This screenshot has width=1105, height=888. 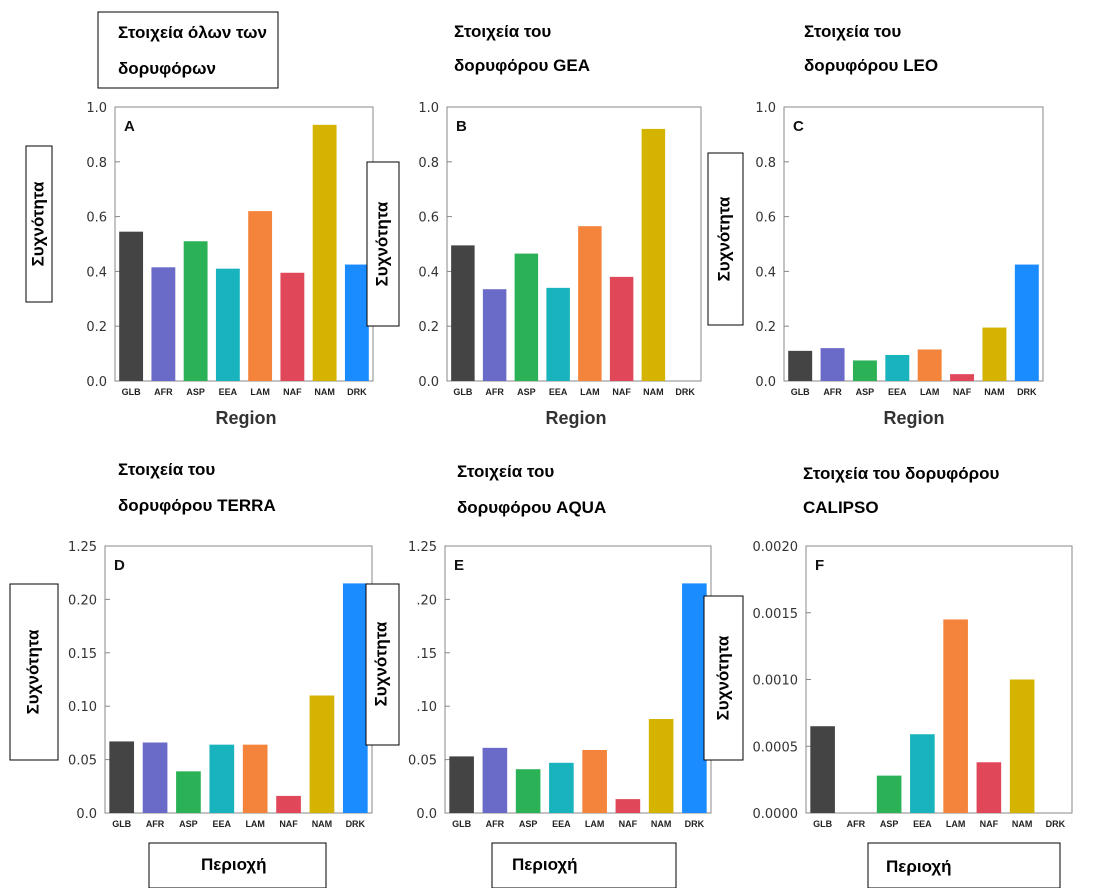 What do you see at coordinates (167, 68) in the screenshot?
I see `chart-title-line: δορυφόρων` at bounding box center [167, 68].